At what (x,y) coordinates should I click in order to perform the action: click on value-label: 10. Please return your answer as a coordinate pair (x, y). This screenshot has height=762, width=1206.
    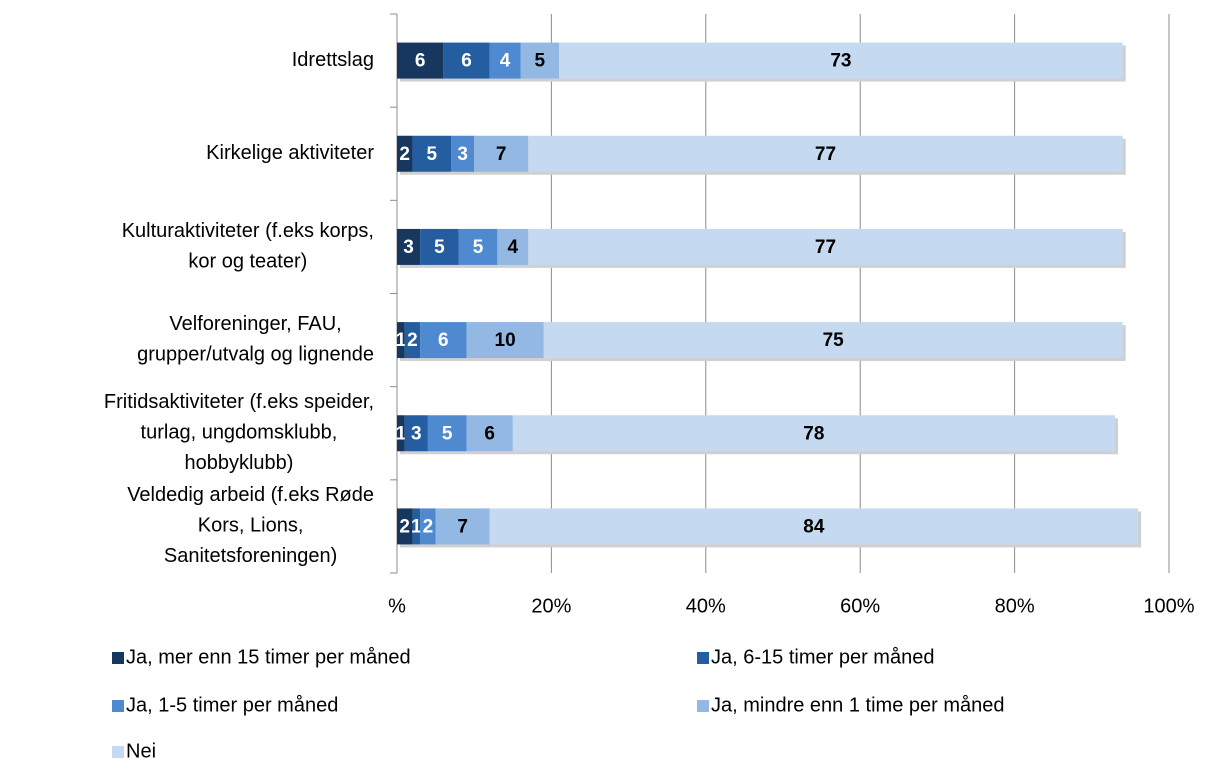
    Looking at the image, I should click on (505, 340).